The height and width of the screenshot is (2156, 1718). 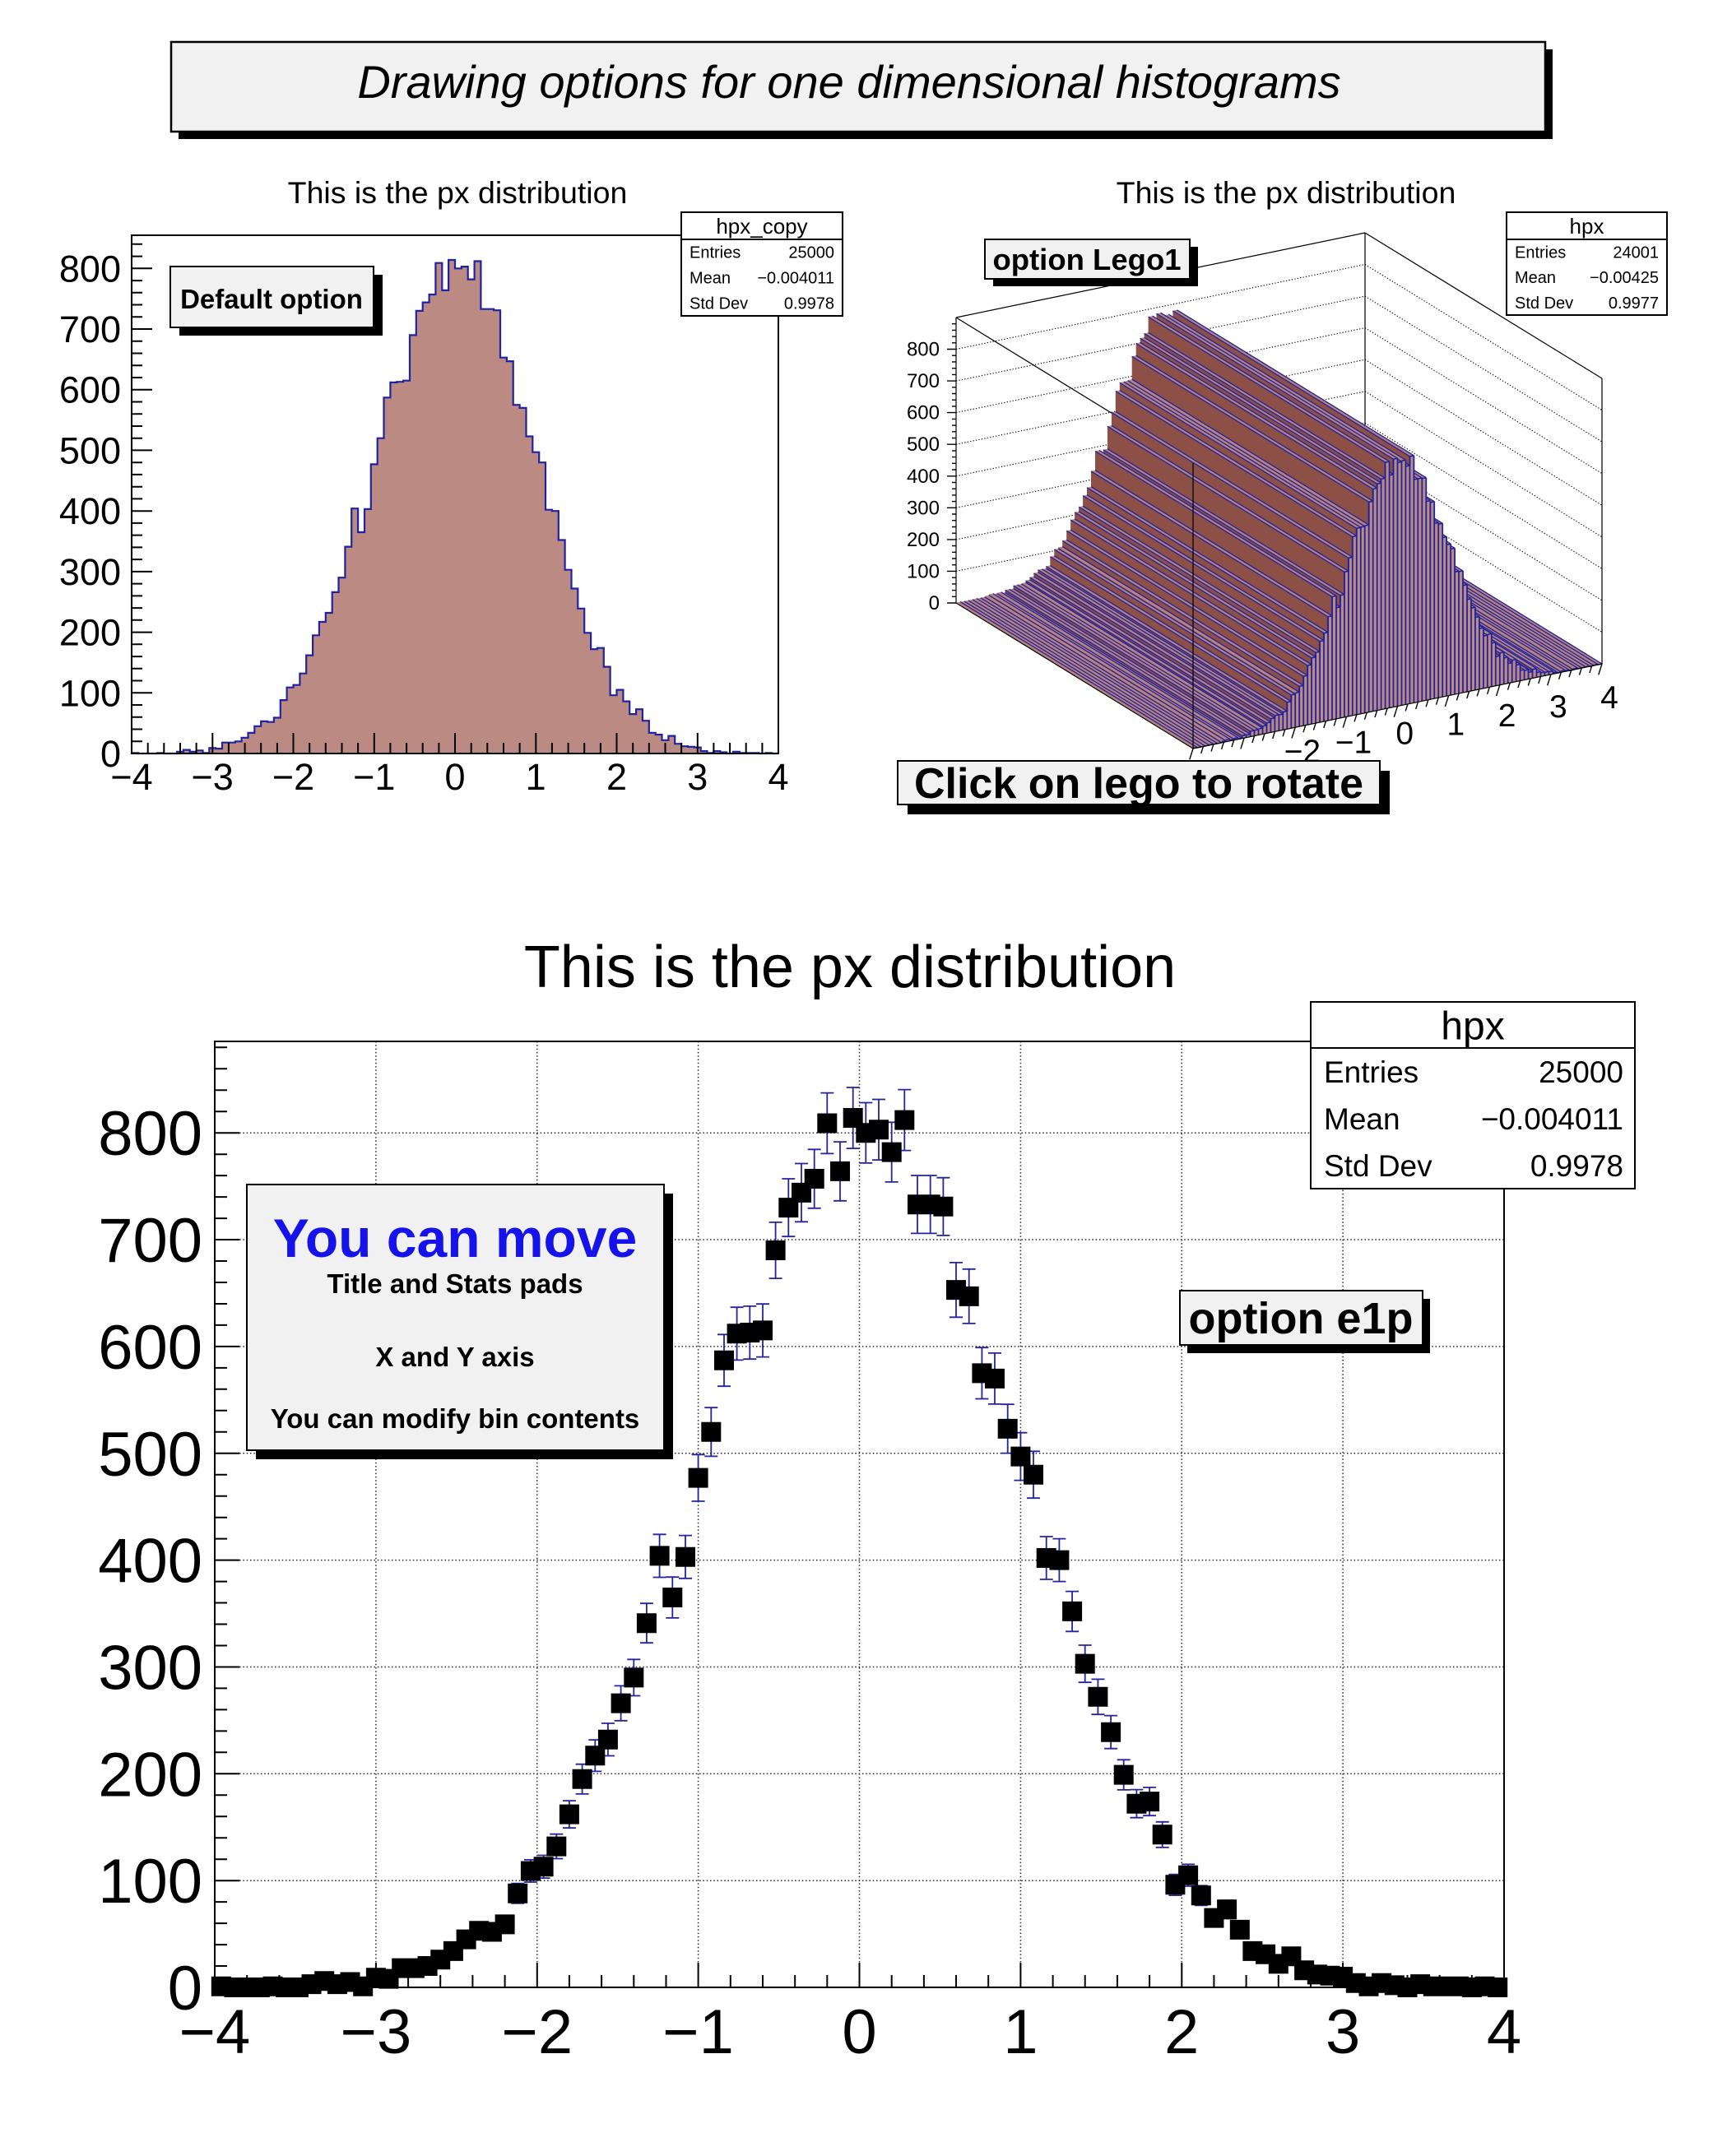 I want to click on svg-text: 0.9977, so click(x=1634, y=304).